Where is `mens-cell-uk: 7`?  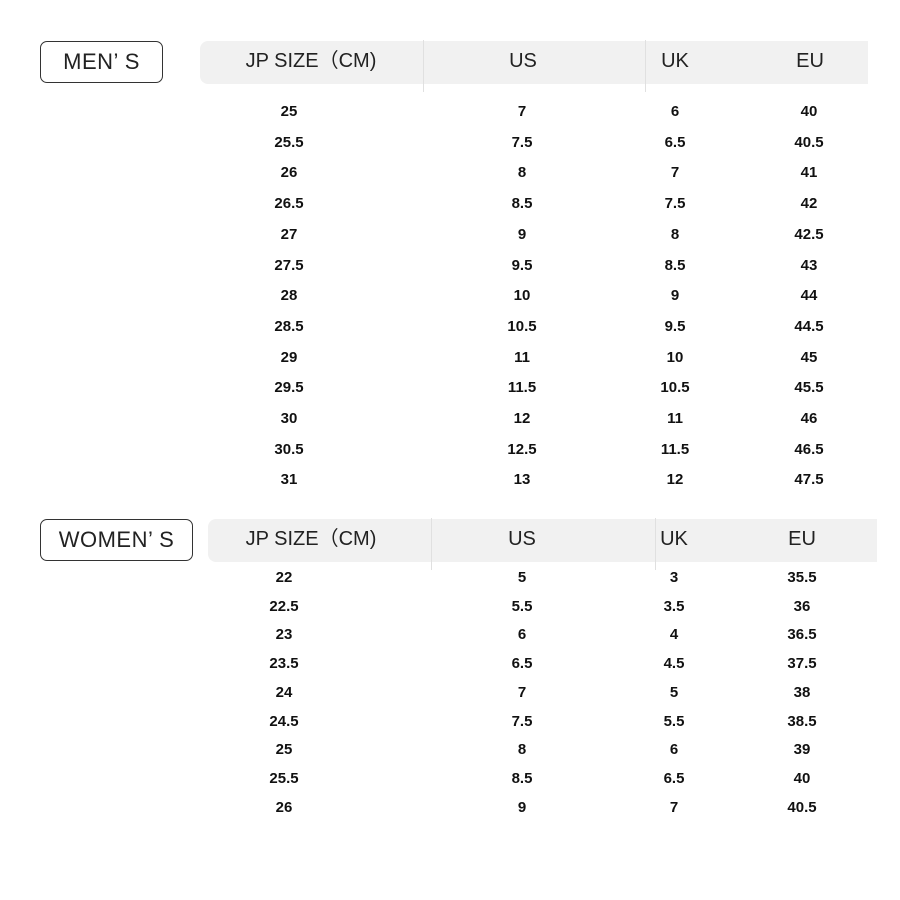 mens-cell-uk: 7 is located at coordinates (675, 173).